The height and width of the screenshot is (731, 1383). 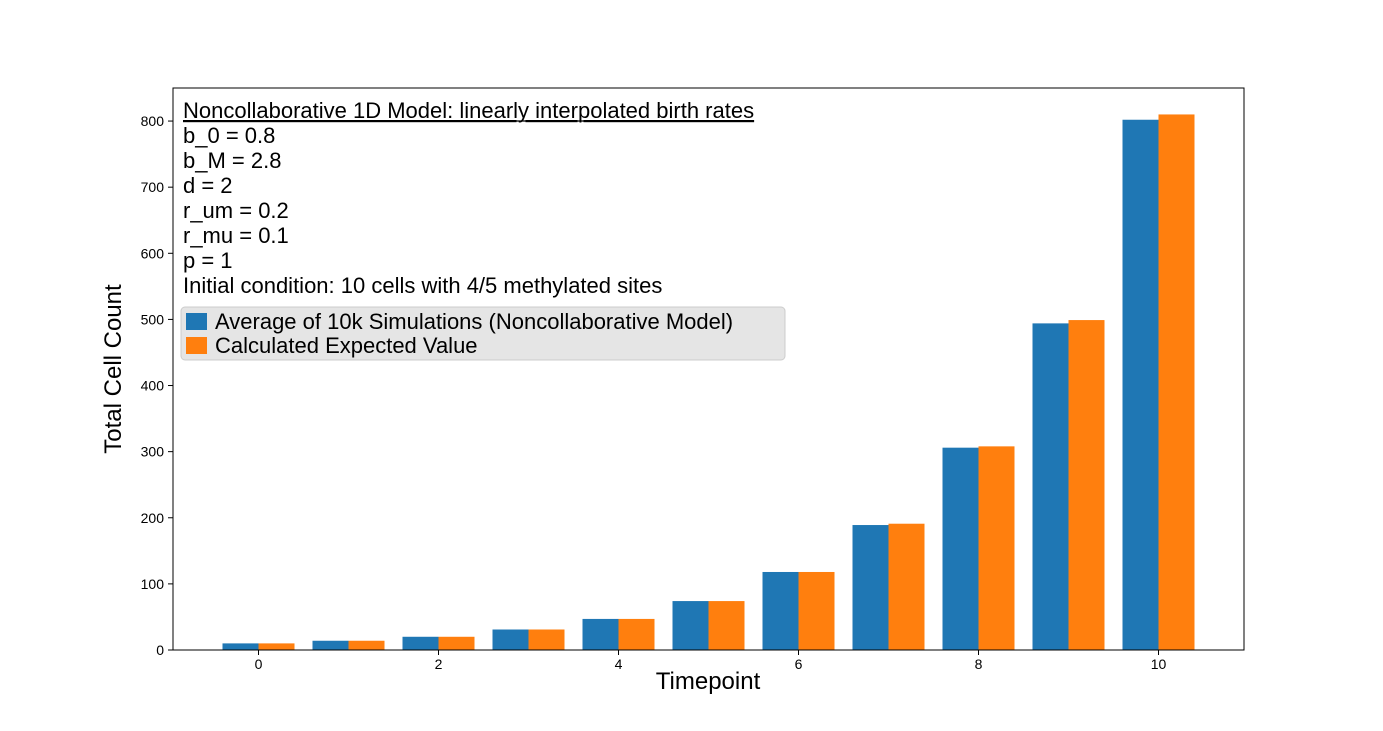 I want to click on x-axis-ticks: 0 2 4 6 8 10, so click(x=711, y=661).